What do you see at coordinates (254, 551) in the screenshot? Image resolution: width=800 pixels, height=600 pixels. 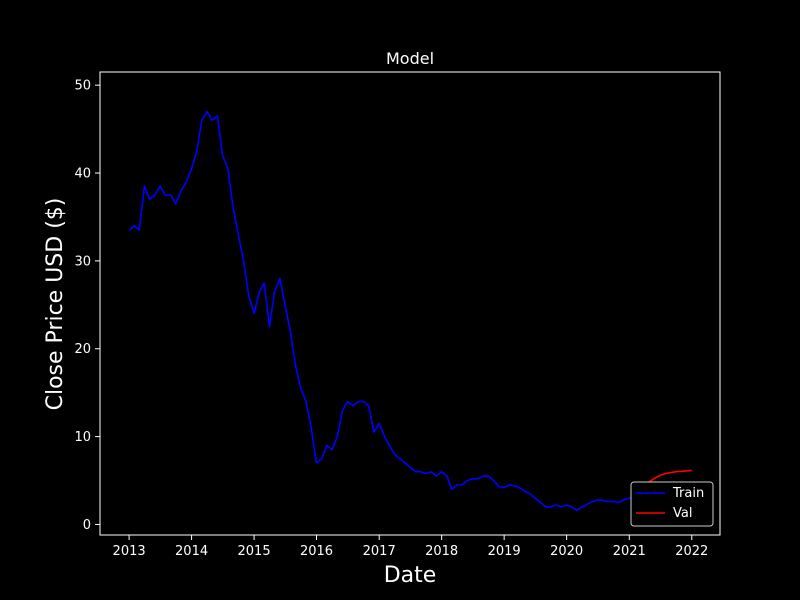 I see `x-tick-label: 2015` at bounding box center [254, 551].